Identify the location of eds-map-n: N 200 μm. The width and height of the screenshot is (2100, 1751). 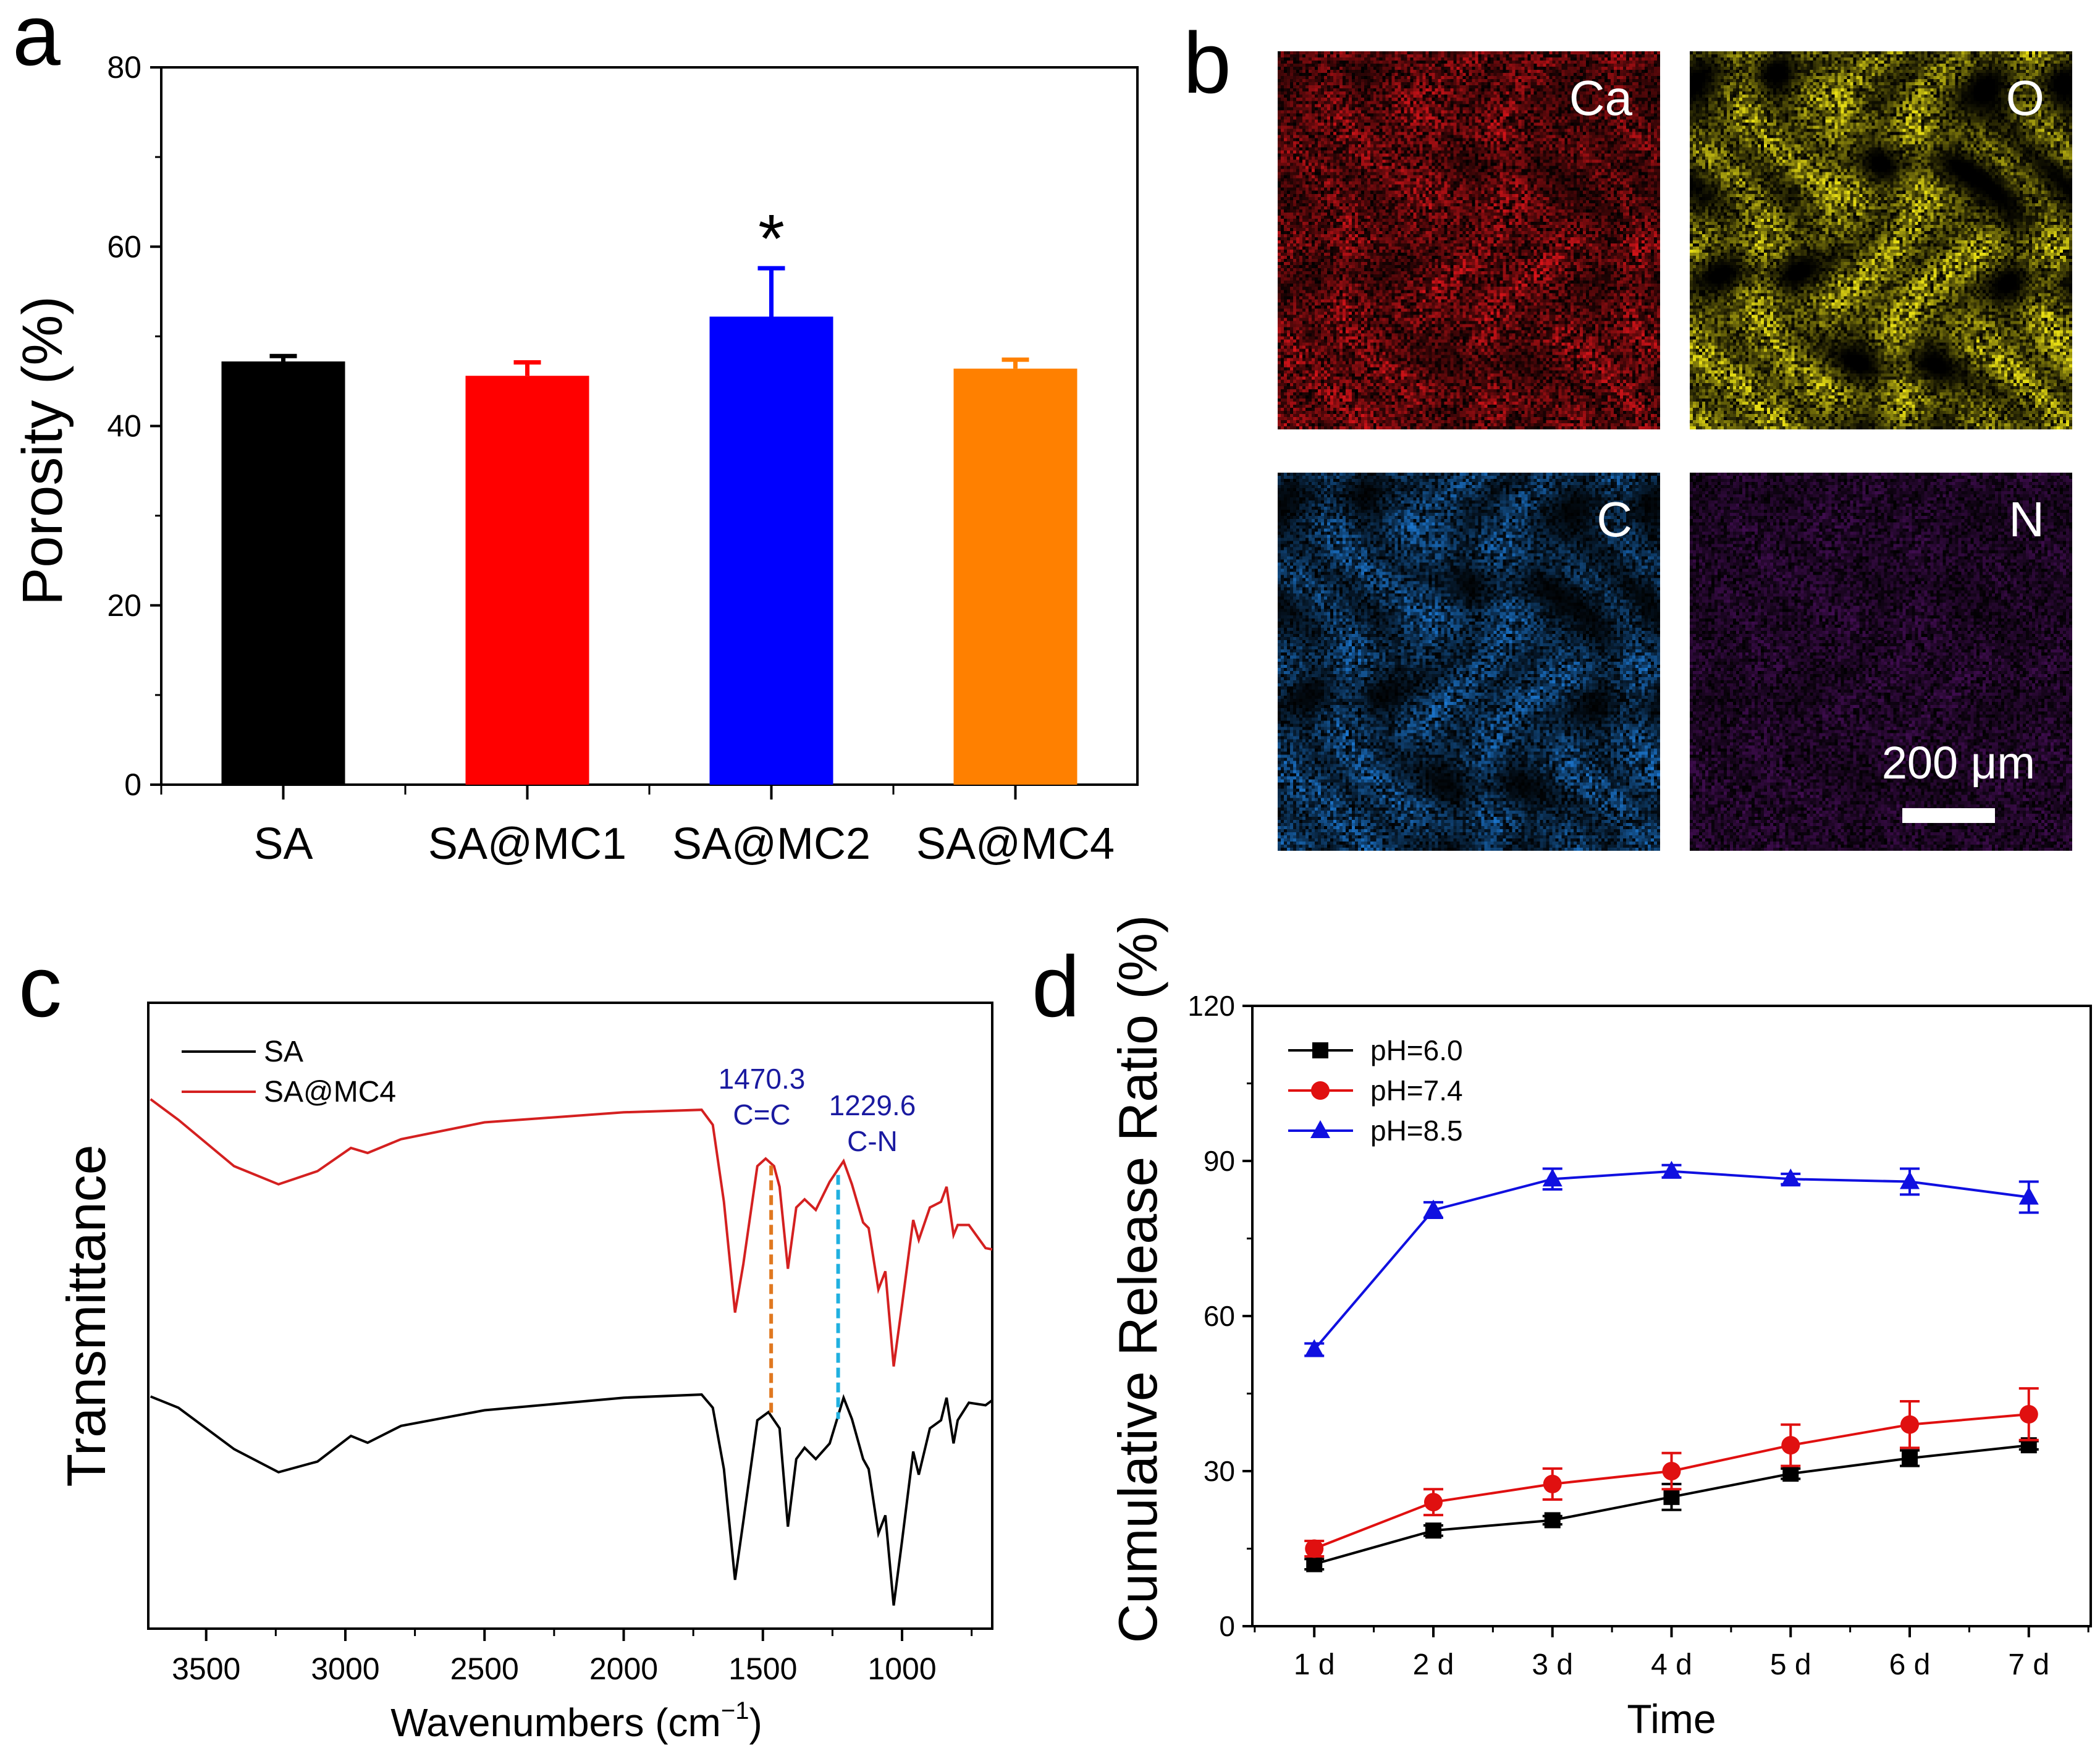
(1881, 662).